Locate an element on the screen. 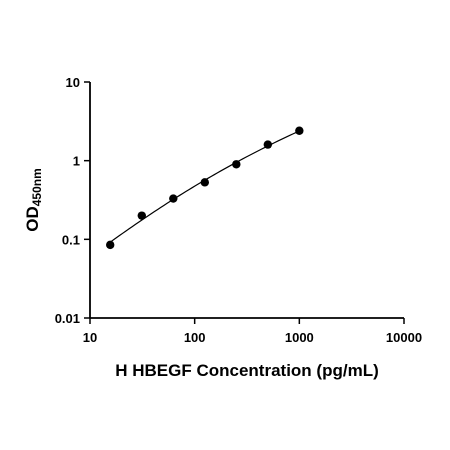  y-axis-title: OD450nm is located at coordinates (33, 200).